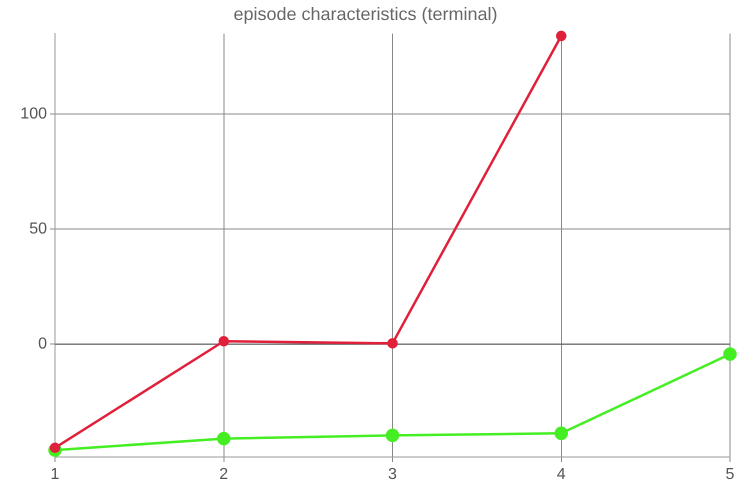  I want to click on y-tick-label: 0, so click(43, 344).